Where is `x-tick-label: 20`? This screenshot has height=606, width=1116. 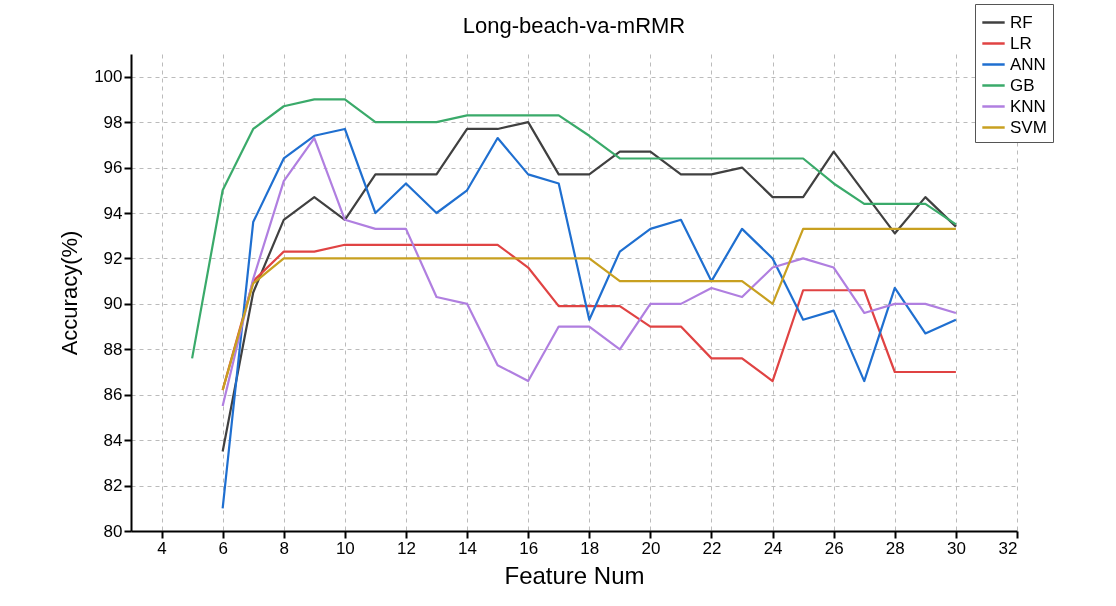 x-tick-label: 20 is located at coordinates (651, 548).